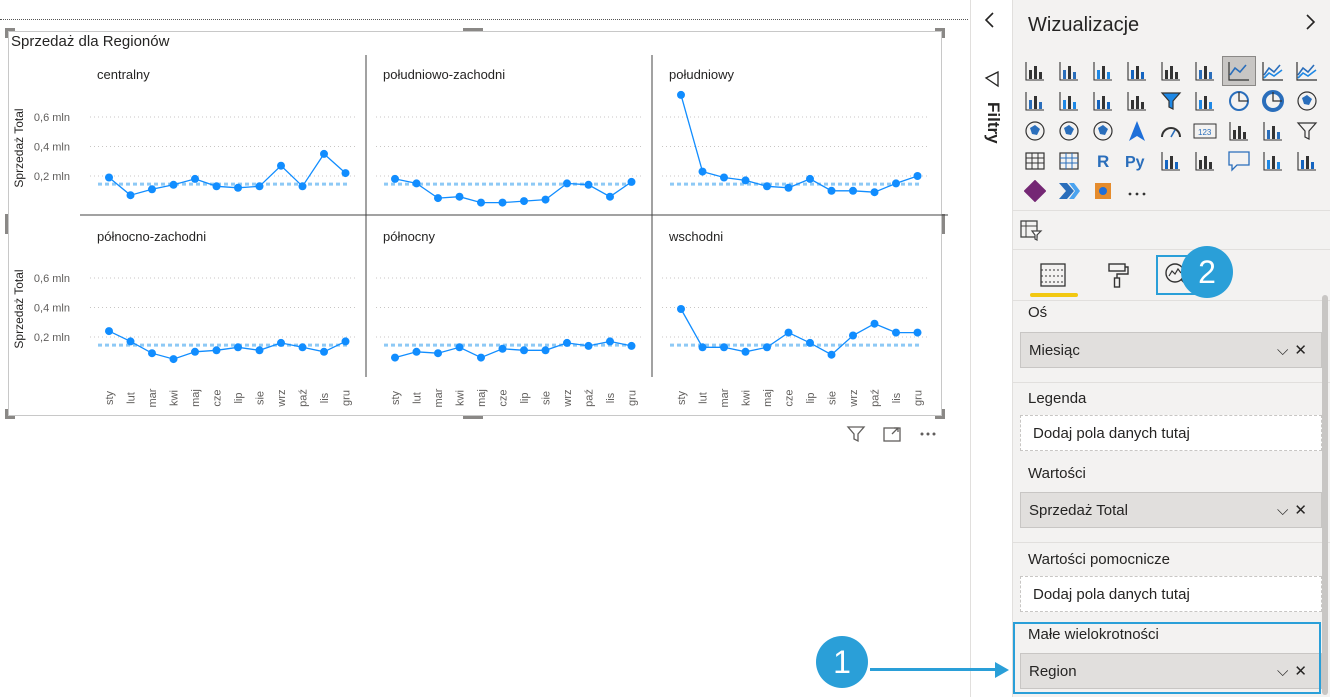  What do you see at coordinates (1084, 25) in the screenshot?
I see `pane-title: Wizualizacje` at bounding box center [1084, 25].